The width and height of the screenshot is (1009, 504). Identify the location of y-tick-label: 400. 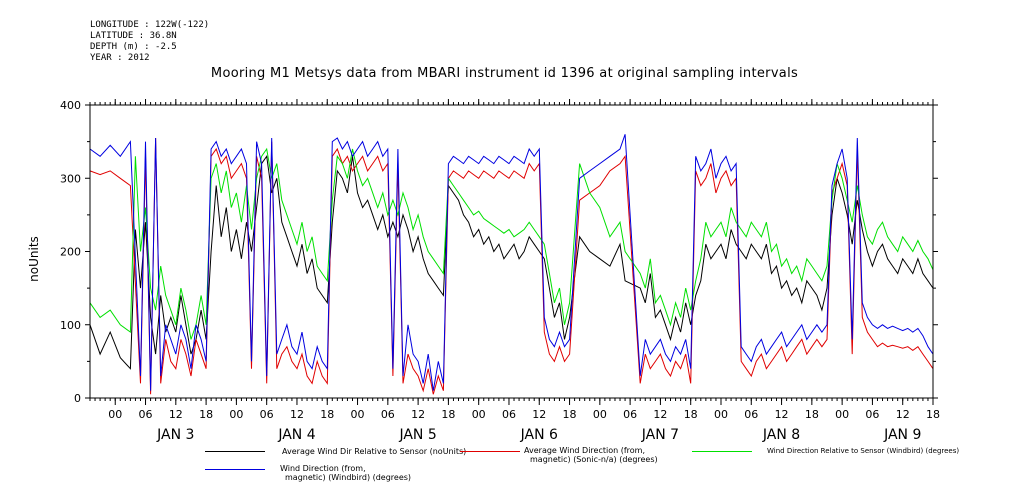
(70, 105).